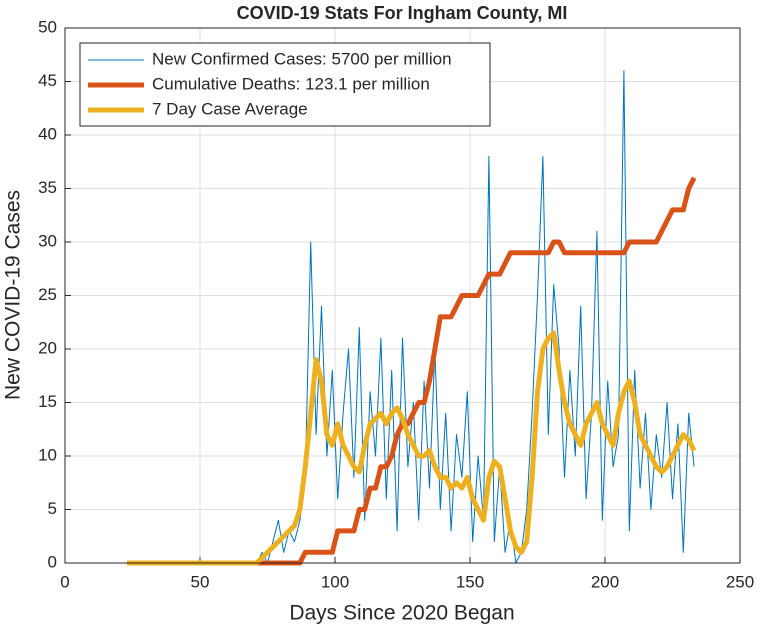  I want to click on y-tick-label: 15, so click(47, 401).